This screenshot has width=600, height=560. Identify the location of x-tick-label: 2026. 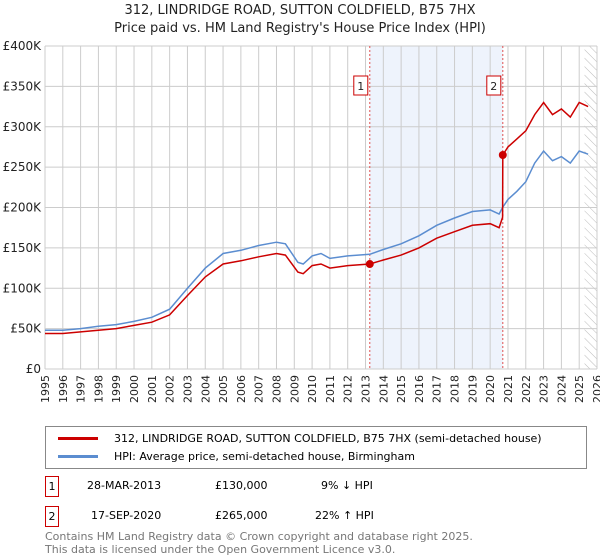
(595, 389).